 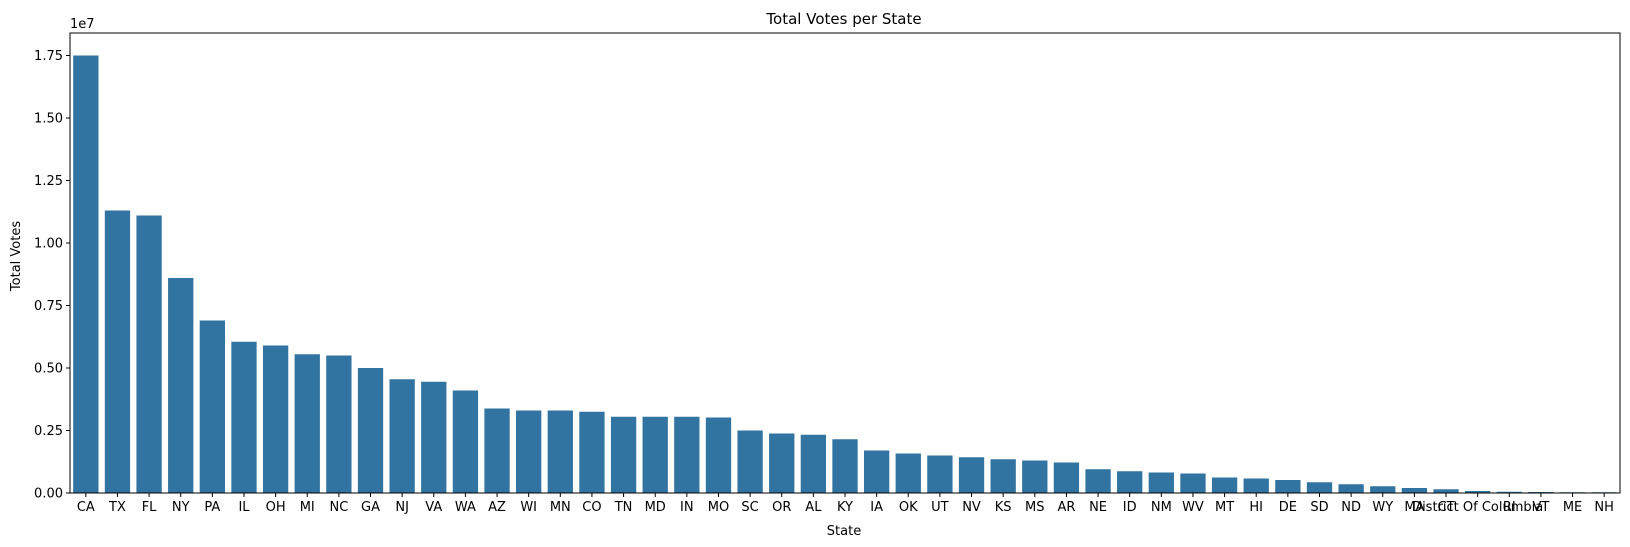 What do you see at coordinates (1193, 483) in the screenshot?
I see `bar-wv` at bounding box center [1193, 483].